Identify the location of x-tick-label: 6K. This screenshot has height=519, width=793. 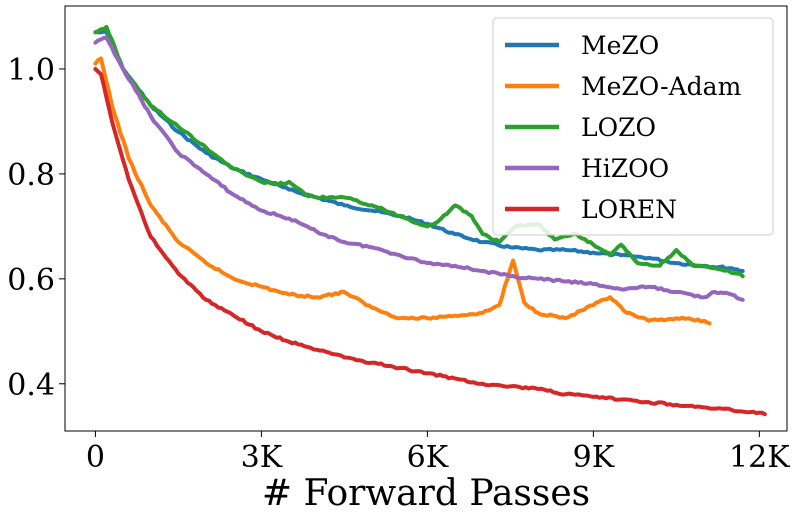
(428, 457).